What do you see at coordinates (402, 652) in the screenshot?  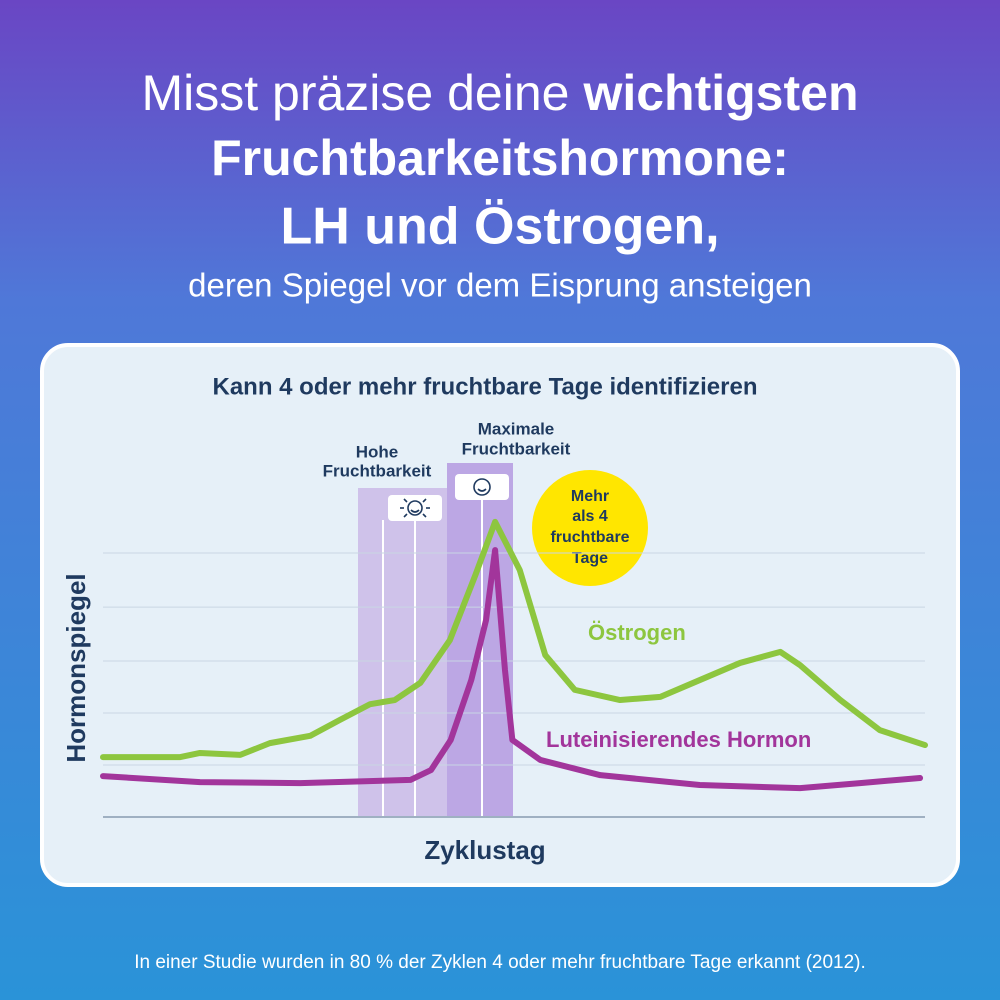 I see `high-fertility-band` at bounding box center [402, 652].